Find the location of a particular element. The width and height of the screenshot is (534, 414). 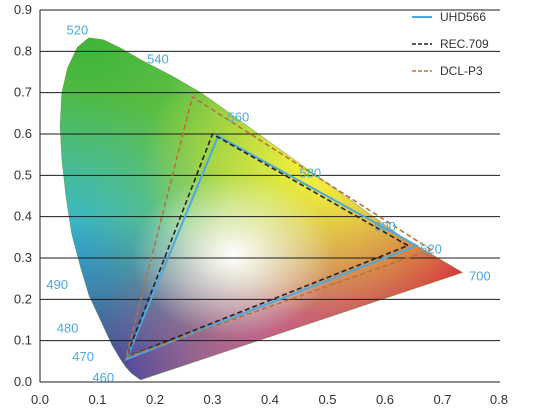

wavelength-label-490: 490 is located at coordinates (57, 284).